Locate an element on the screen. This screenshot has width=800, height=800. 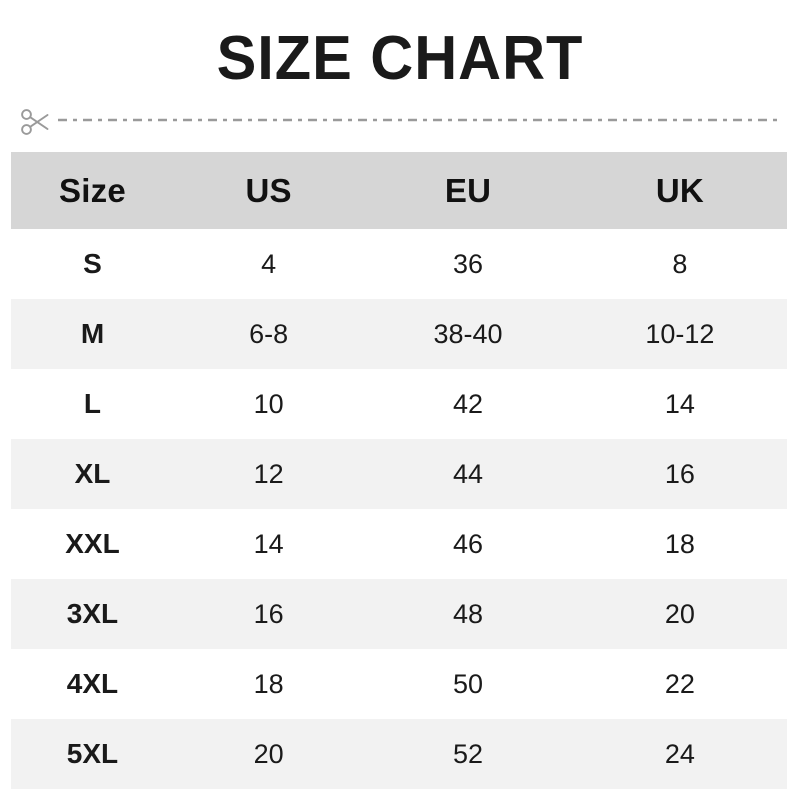
table-header: Size US EU UK is located at coordinates (399, 190).